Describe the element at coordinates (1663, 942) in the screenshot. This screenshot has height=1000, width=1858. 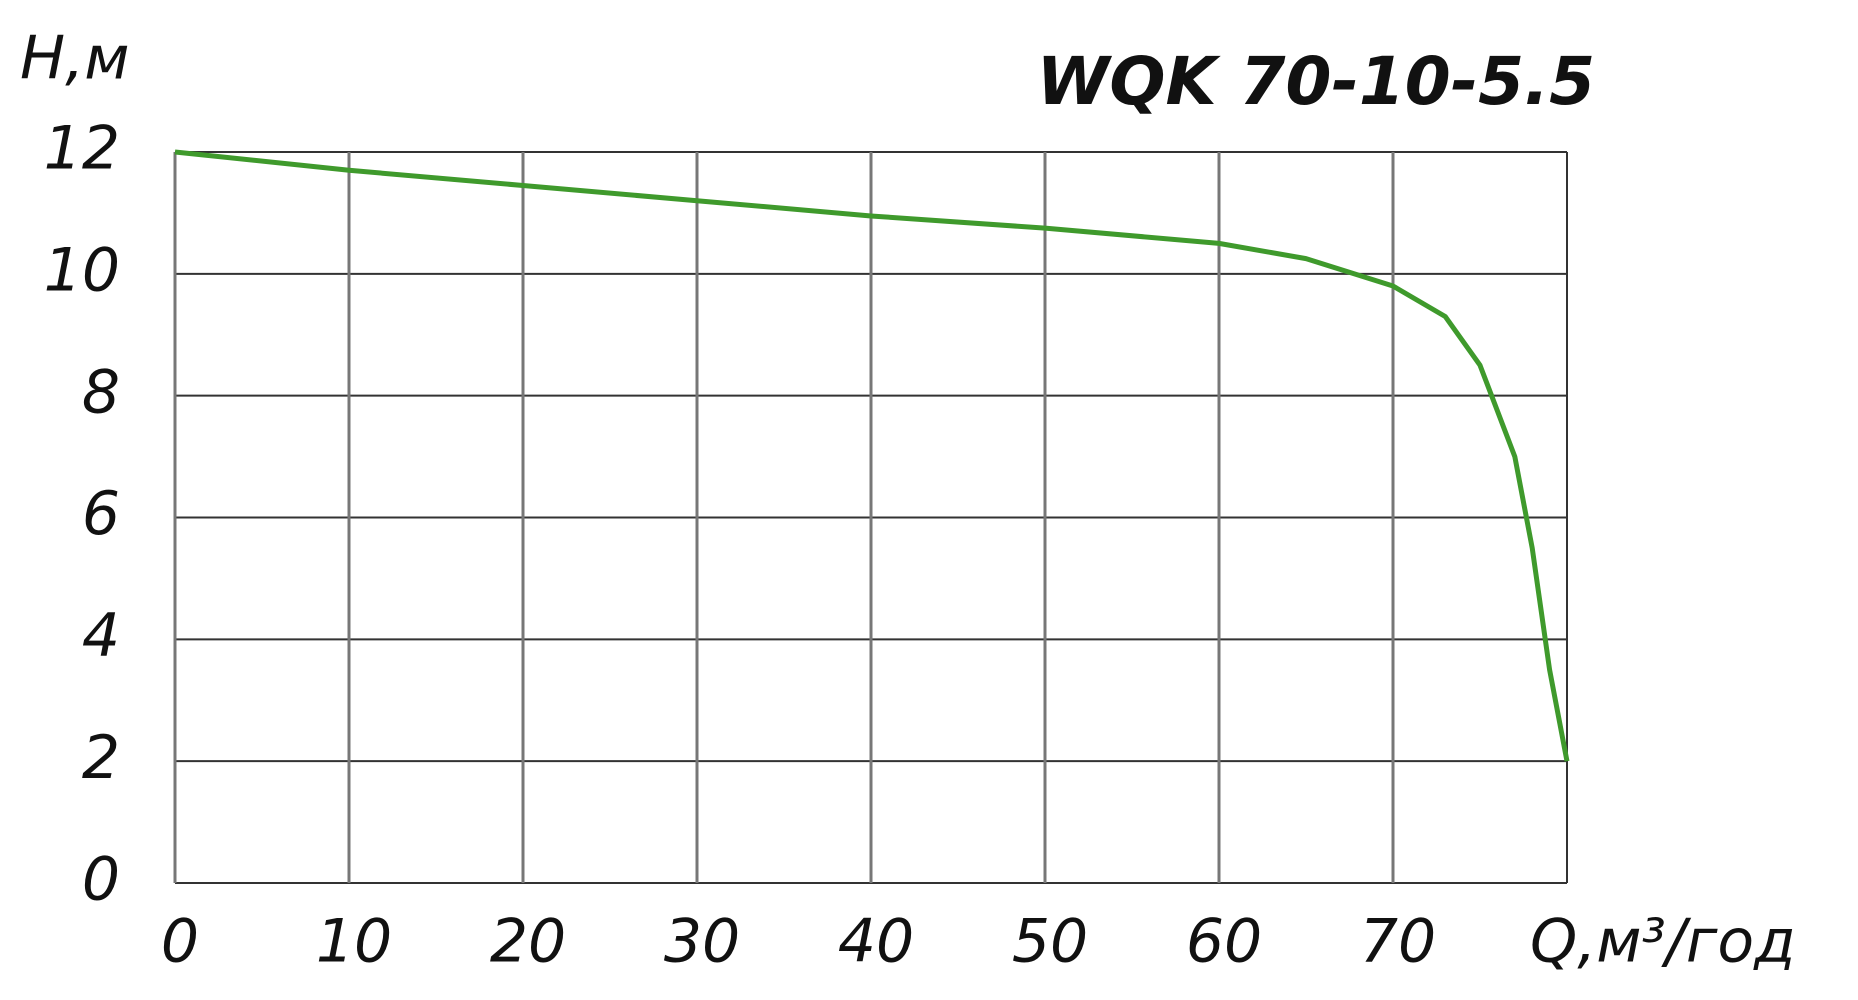
I see `x-axis-label: Q,м³/год` at that location.